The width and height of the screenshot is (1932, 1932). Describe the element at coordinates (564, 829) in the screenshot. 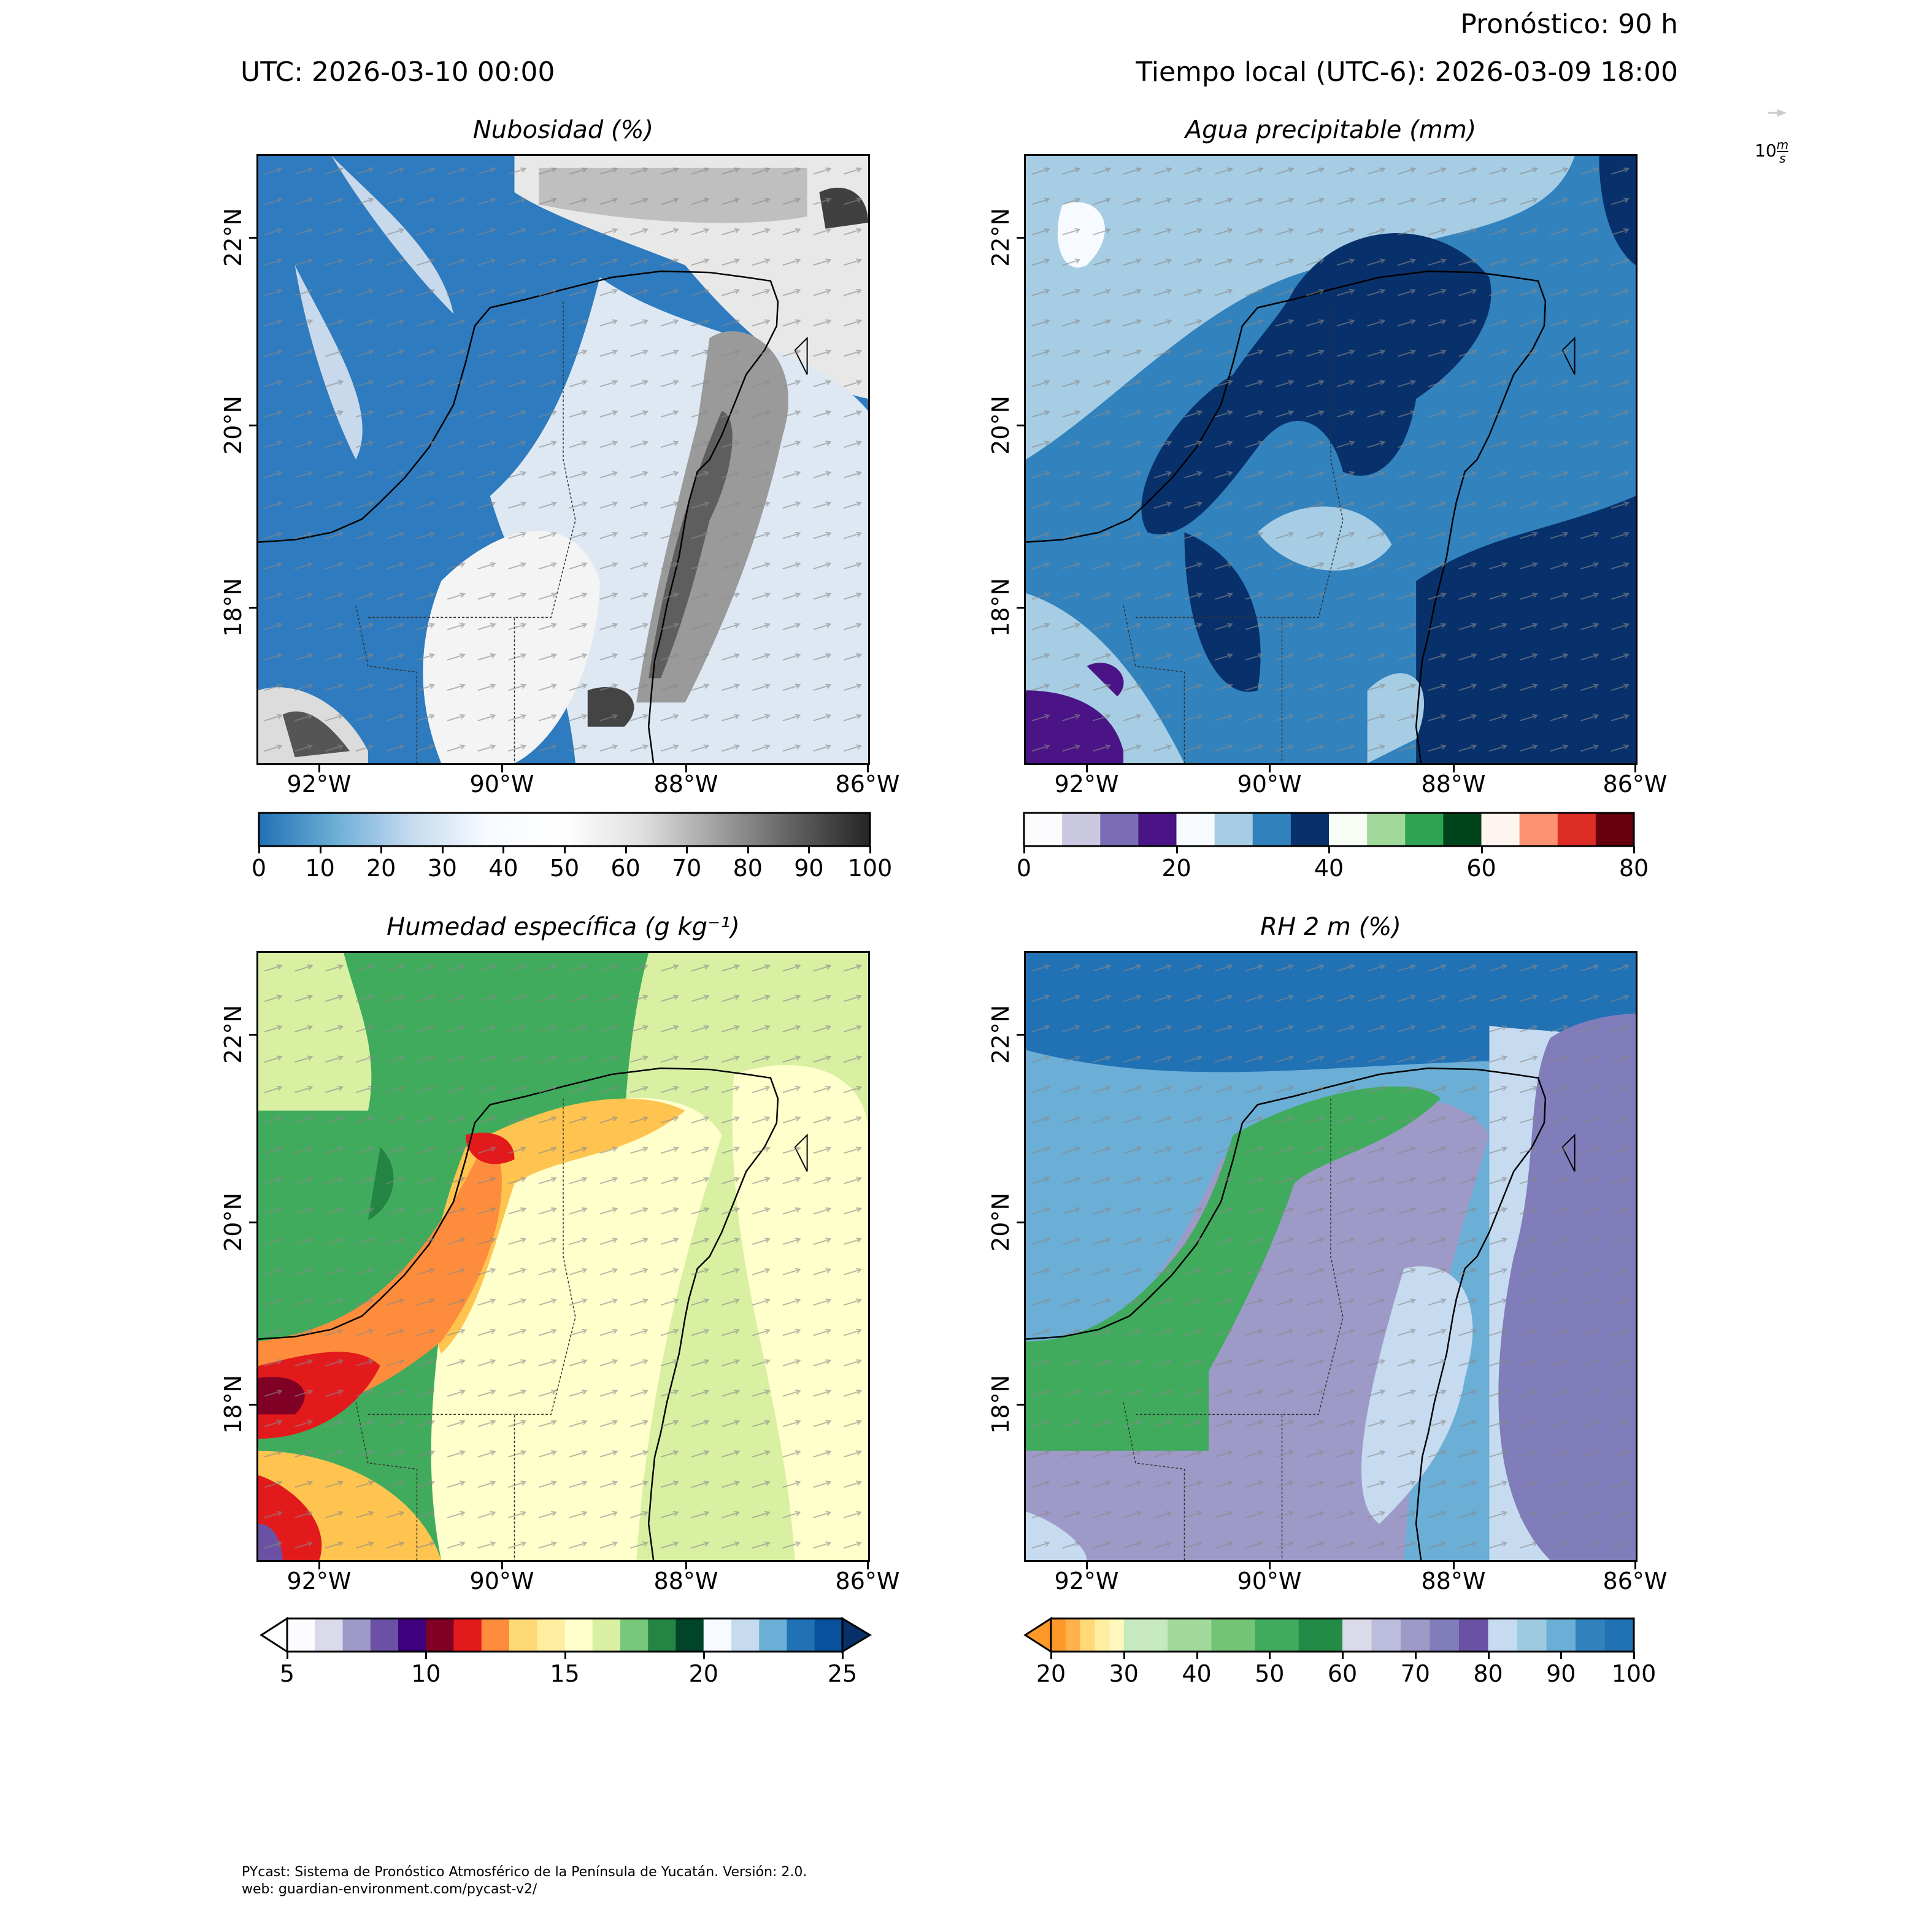

I see `nubosidad-colorbar` at that location.